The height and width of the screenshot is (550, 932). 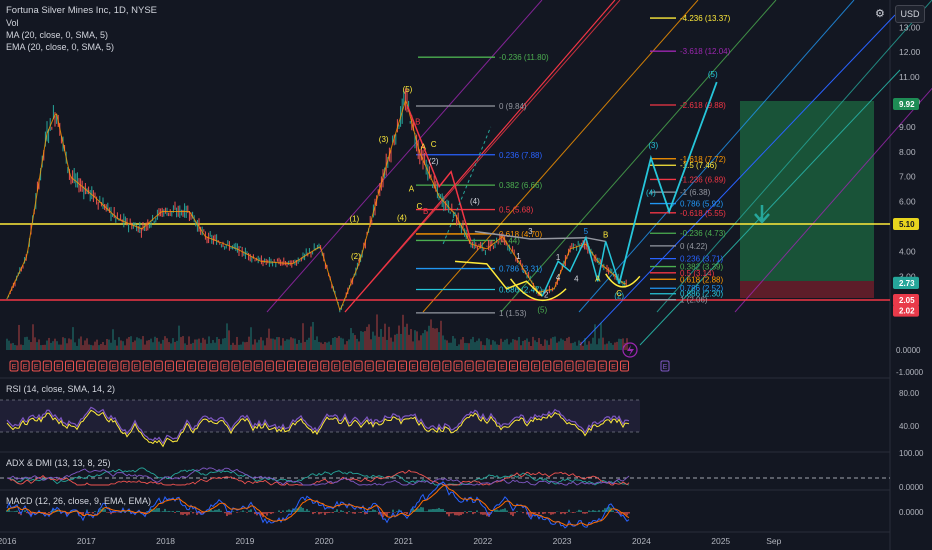 What do you see at coordinates (12, 23) in the screenshot?
I see `volume-legend: Vol` at bounding box center [12, 23].